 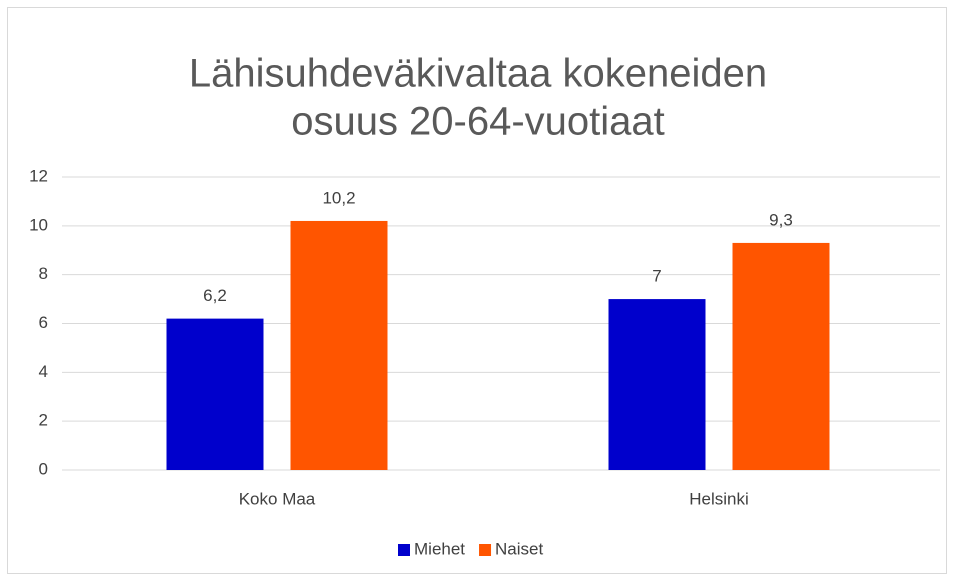 I want to click on legend-label: Miehet, so click(x=439, y=548).